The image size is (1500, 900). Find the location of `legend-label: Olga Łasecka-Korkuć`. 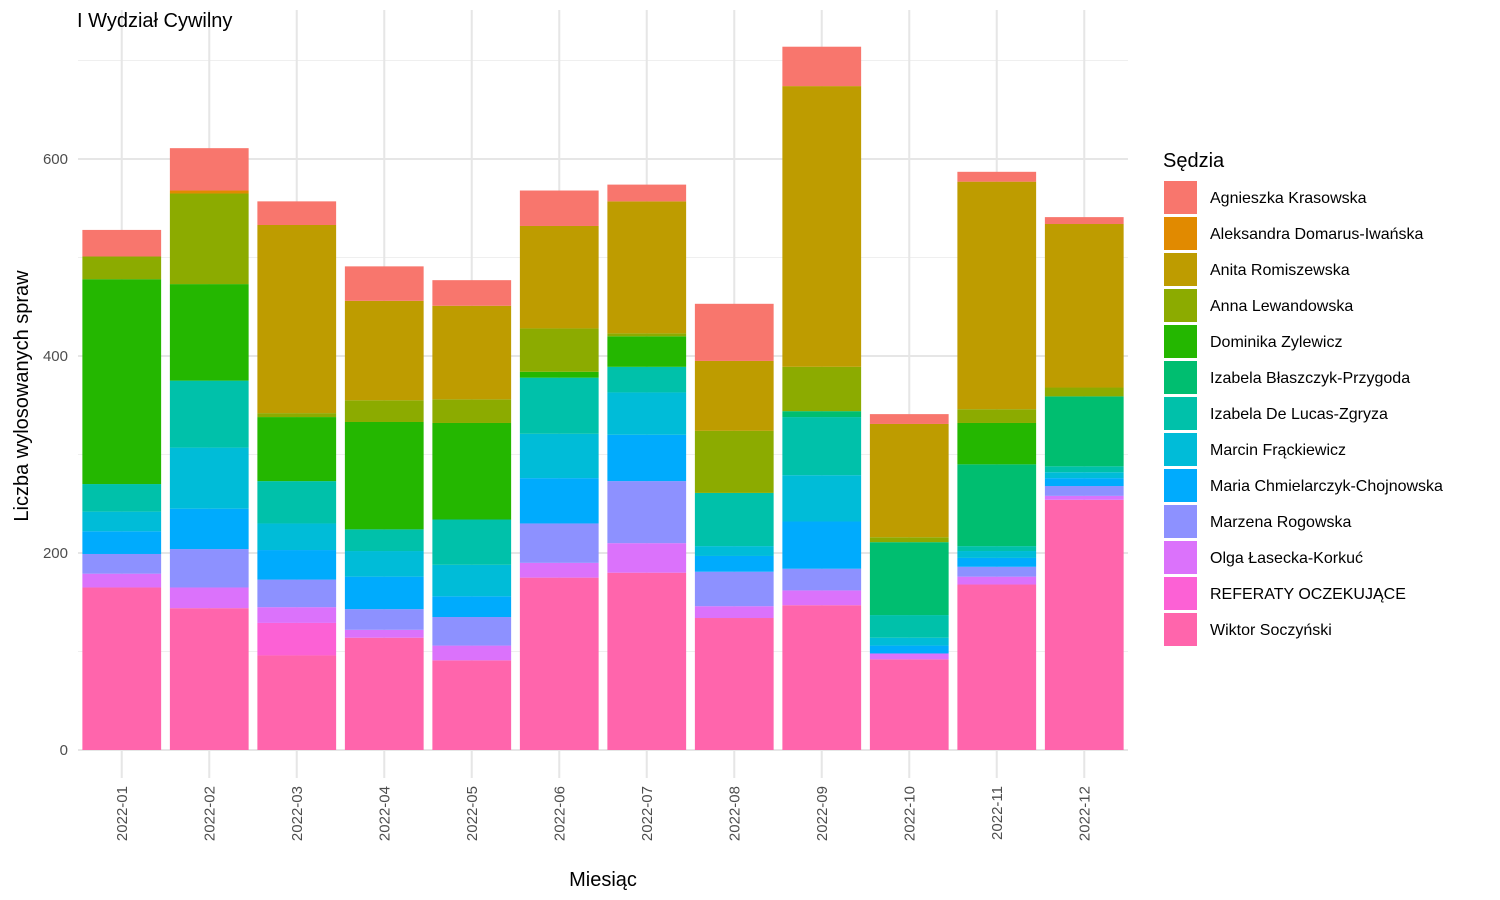

legend-label: Olga Łasecka-Korkuć is located at coordinates (1286, 558).